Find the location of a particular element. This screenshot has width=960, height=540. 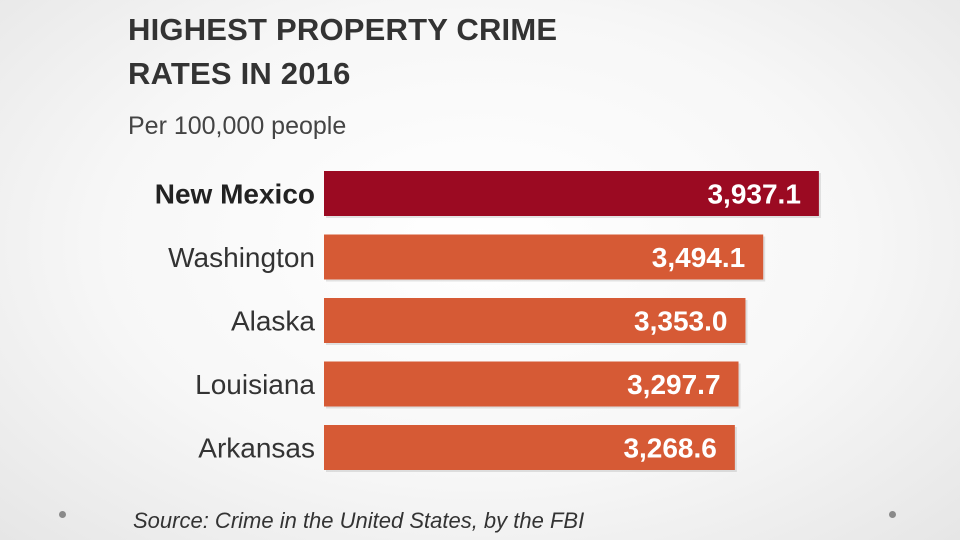

data-label: 3,937.1 is located at coordinates (753, 194).